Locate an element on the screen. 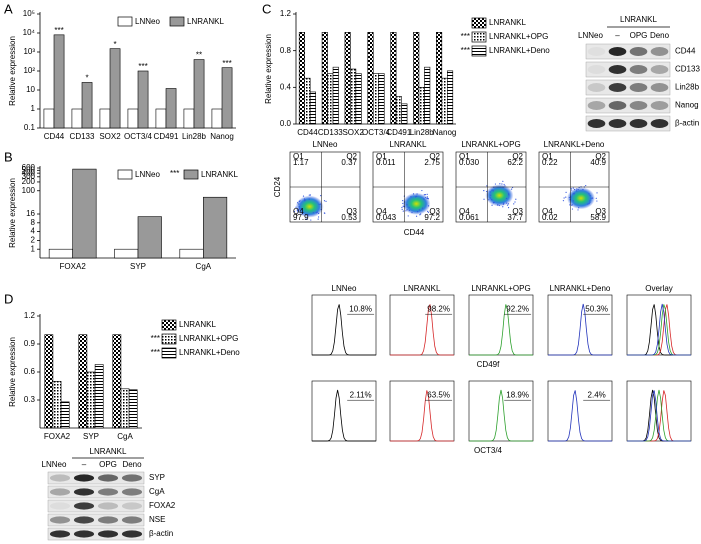  quadrant-value: 97.2 is located at coordinates (432, 217).